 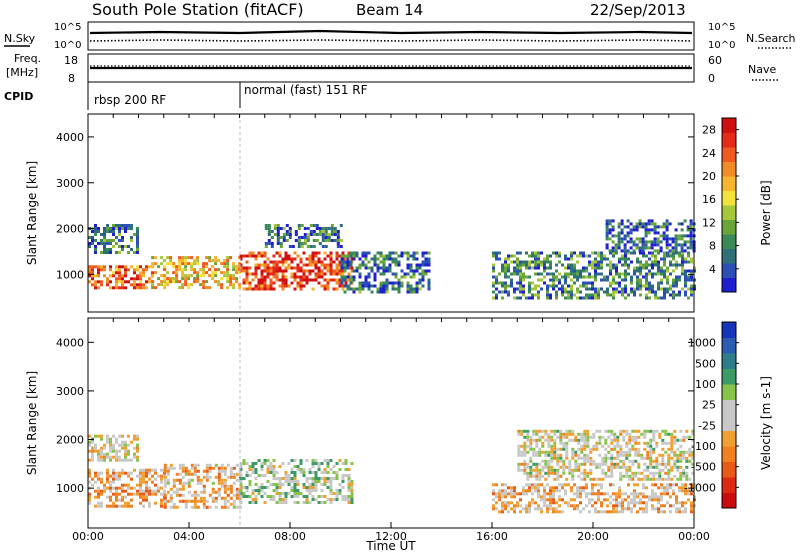 What do you see at coordinates (729, 198) in the screenshot?
I see `power-colorbar-swatch` at bounding box center [729, 198].